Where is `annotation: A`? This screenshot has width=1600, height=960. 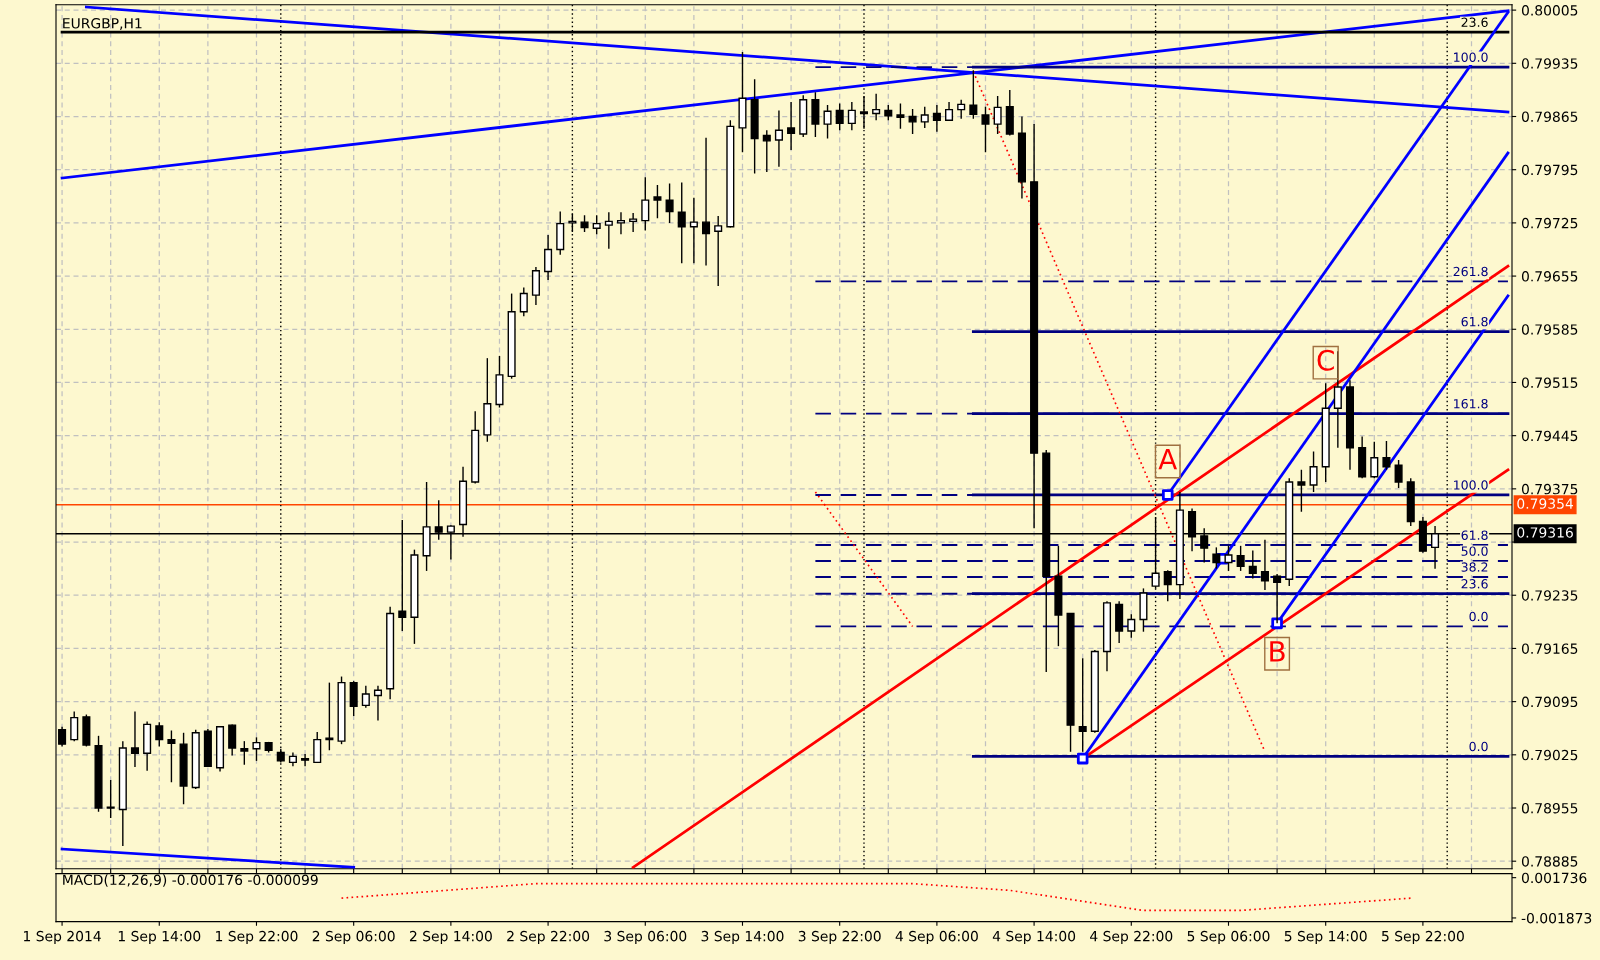
annotation: A is located at coordinates (1168, 459).